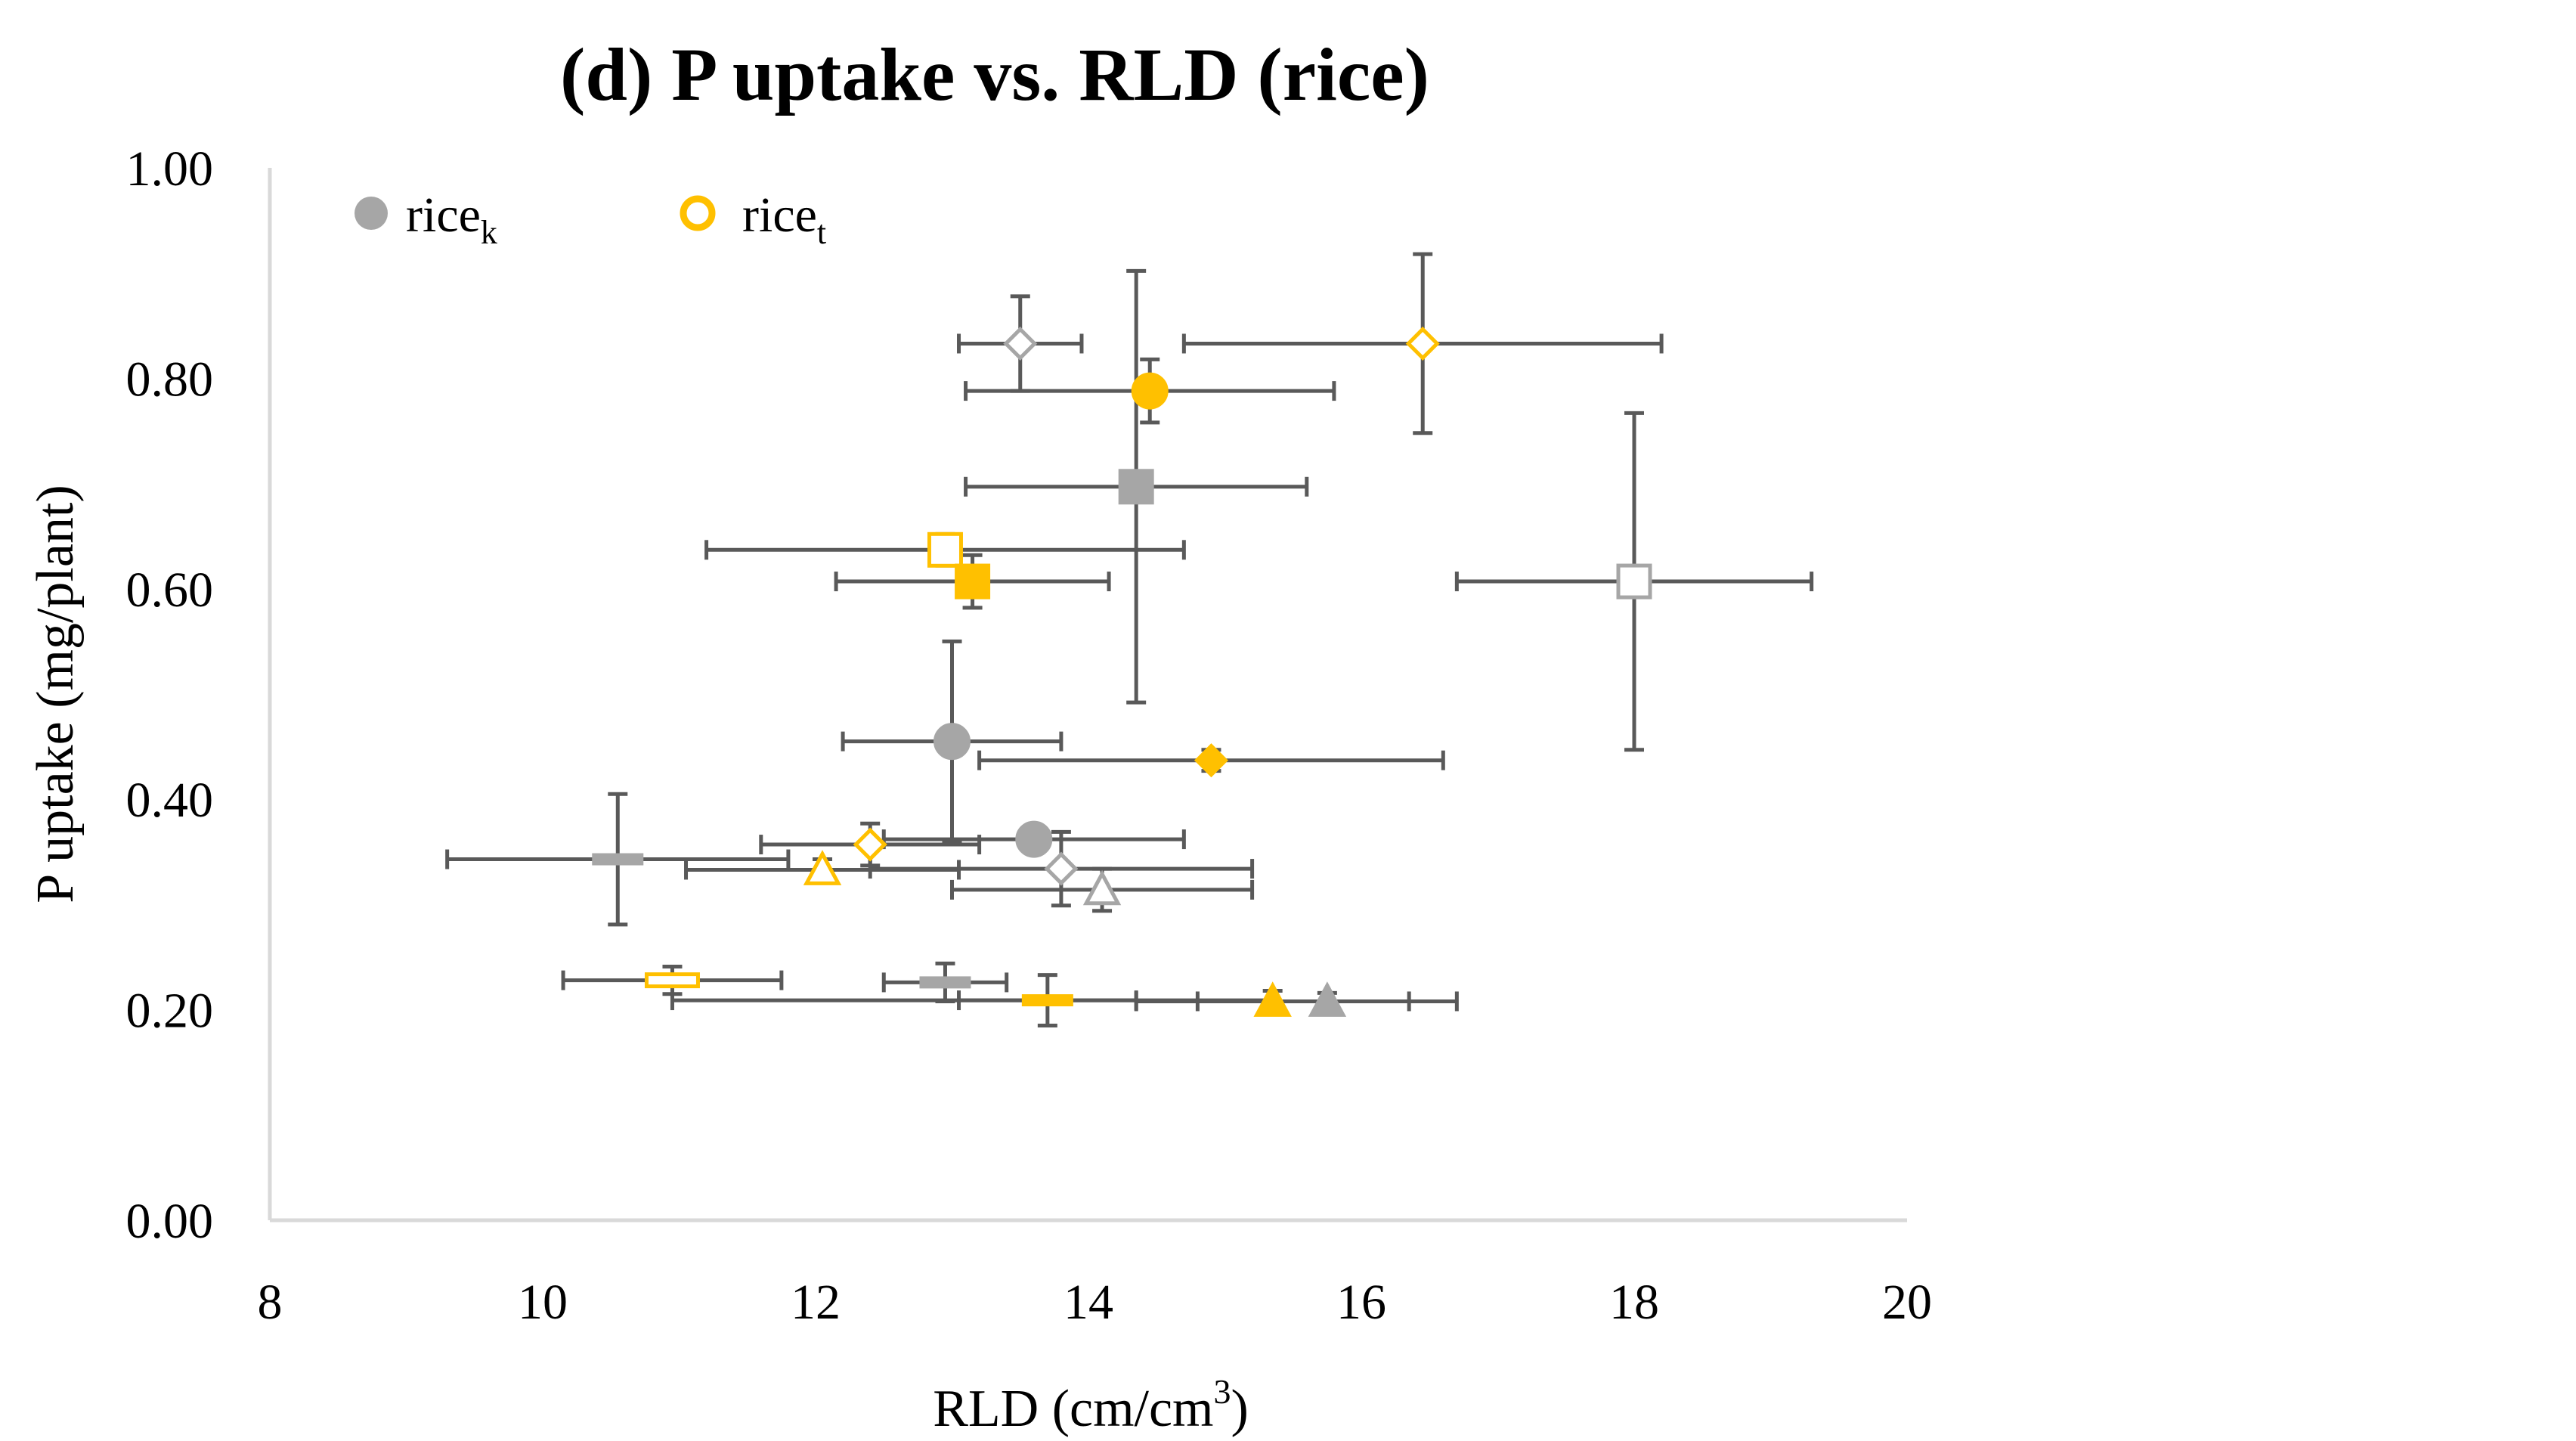  Describe the element at coordinates (1634, 1302) in the screenshot. I see `x-tick-label: 18` at that location.